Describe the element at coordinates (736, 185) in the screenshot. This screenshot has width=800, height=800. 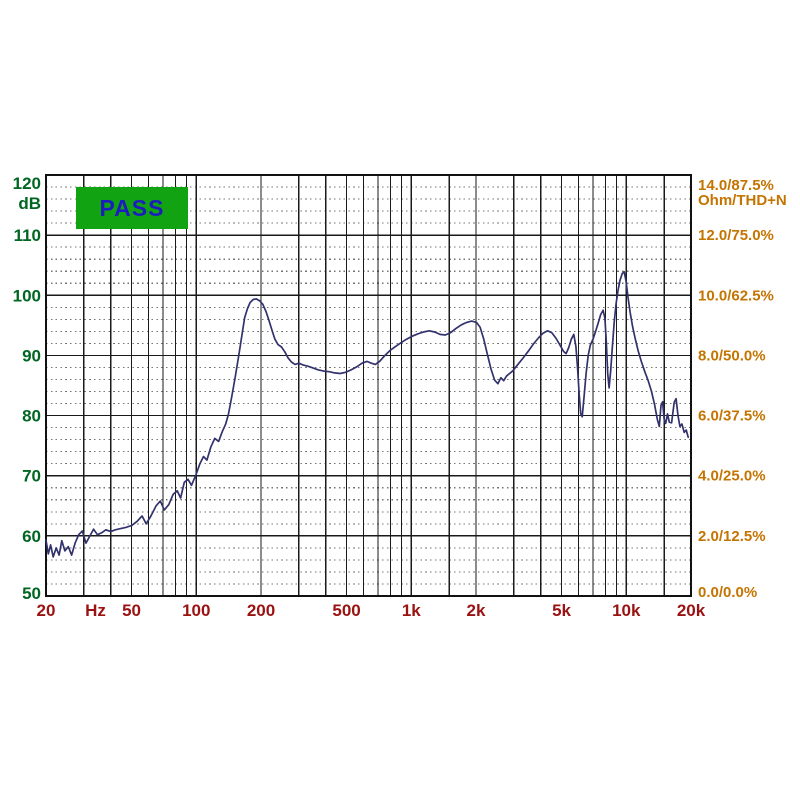
I see `right-axis-tick-label: 14.0/87.5%` at that location.